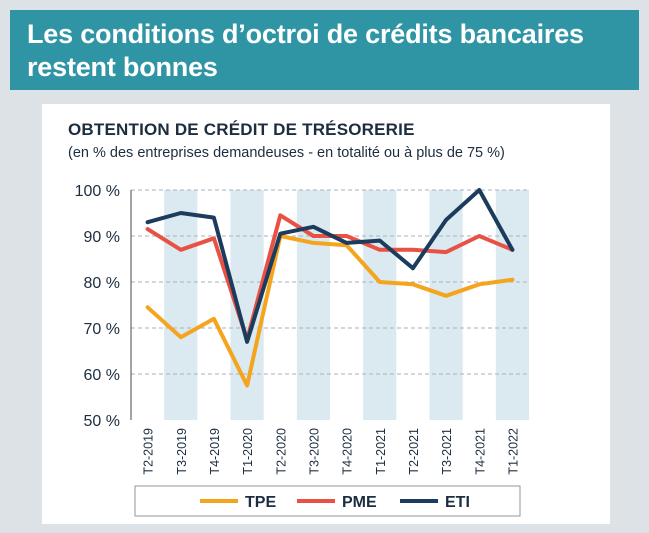  What do you see at coordinates (241, 129) in the screenshot?
I see `chart-title: OBTENTION DE CRÉDIT DE TRÉSORERIE` at bounding box center [241, 129].